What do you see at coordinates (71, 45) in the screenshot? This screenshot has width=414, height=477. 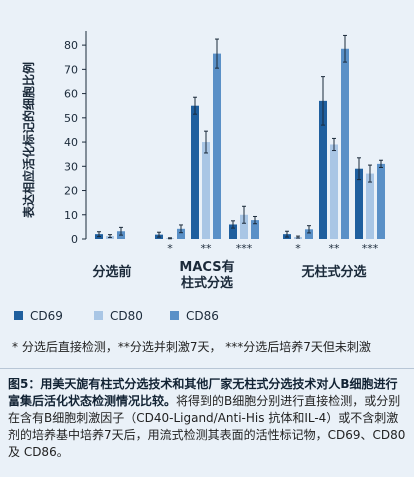 I see `y-tick-label-80: 80` at bounding box center [71, 45].